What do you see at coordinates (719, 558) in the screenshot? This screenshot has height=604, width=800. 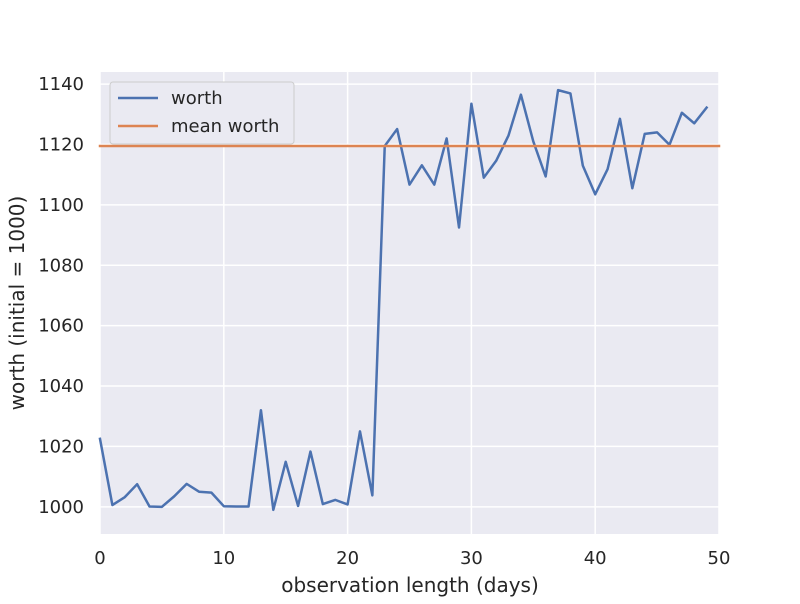 I see `x-tick-label: 50` at bounding box center [719, 558].